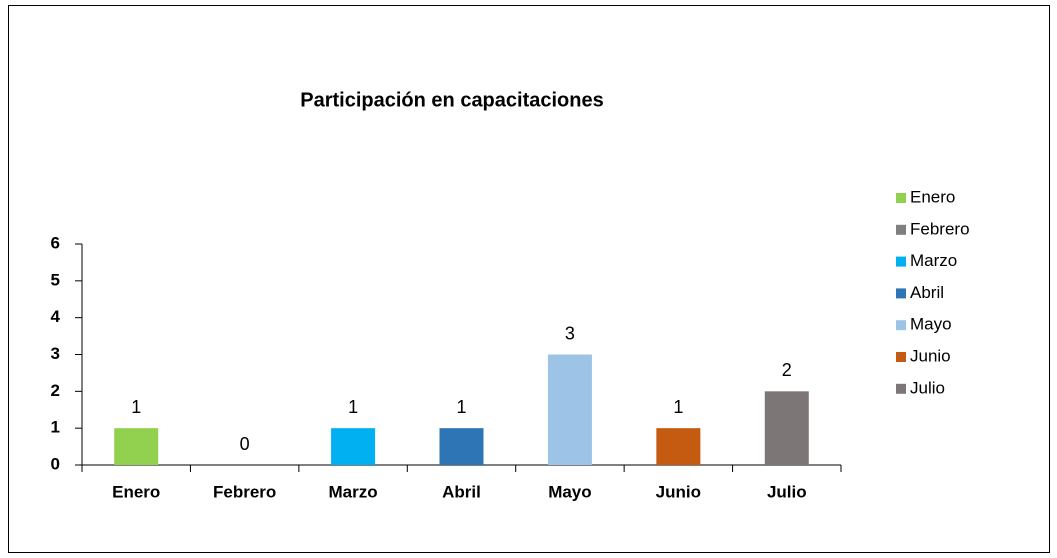 Image resolution: width=1057 pixels, height=558 pixels. I want to click on y-tick-label: 3, so click(55, 353).